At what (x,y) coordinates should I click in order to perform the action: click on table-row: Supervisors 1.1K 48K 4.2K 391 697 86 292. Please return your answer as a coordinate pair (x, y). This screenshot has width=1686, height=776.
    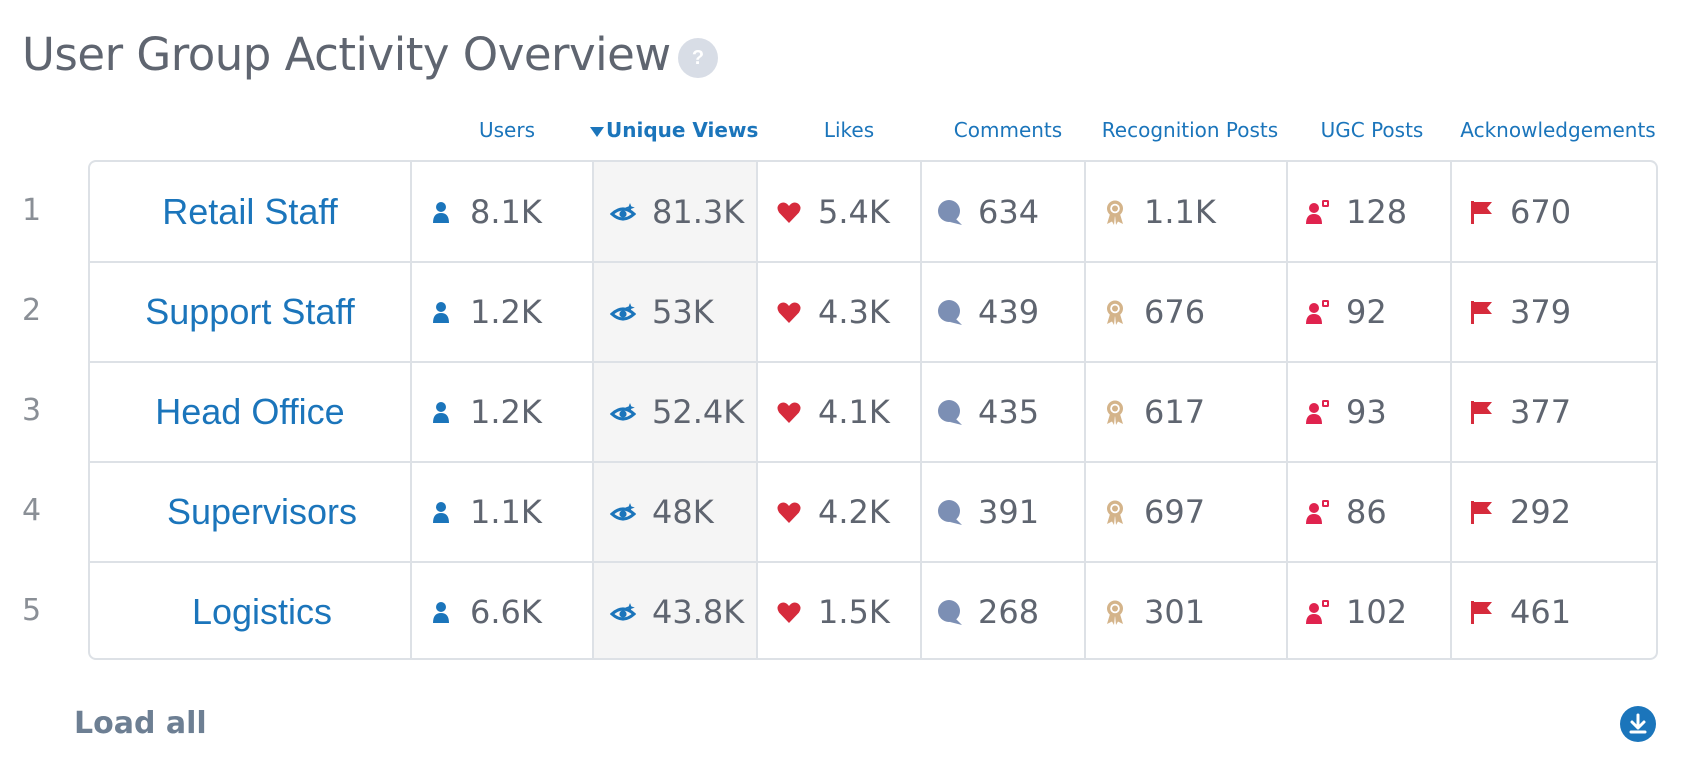
    Looking at the image, I should click on (873, 512).